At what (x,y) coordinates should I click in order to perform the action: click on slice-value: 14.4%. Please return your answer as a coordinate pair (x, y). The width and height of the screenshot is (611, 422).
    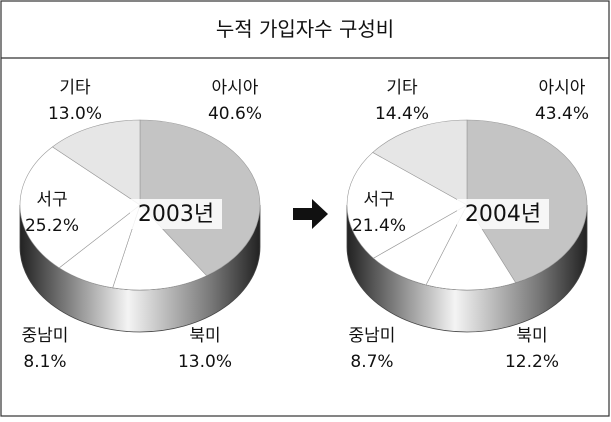
    Looking at the image, I should click on (402, 114).